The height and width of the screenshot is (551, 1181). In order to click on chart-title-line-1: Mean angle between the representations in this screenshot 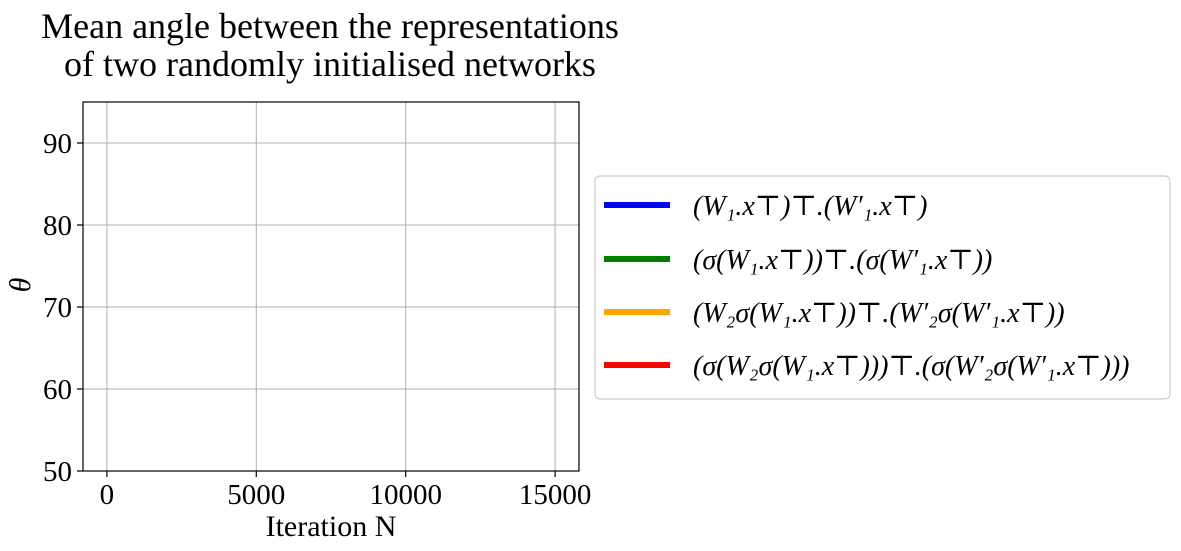, I will do `click(330, 26)`.